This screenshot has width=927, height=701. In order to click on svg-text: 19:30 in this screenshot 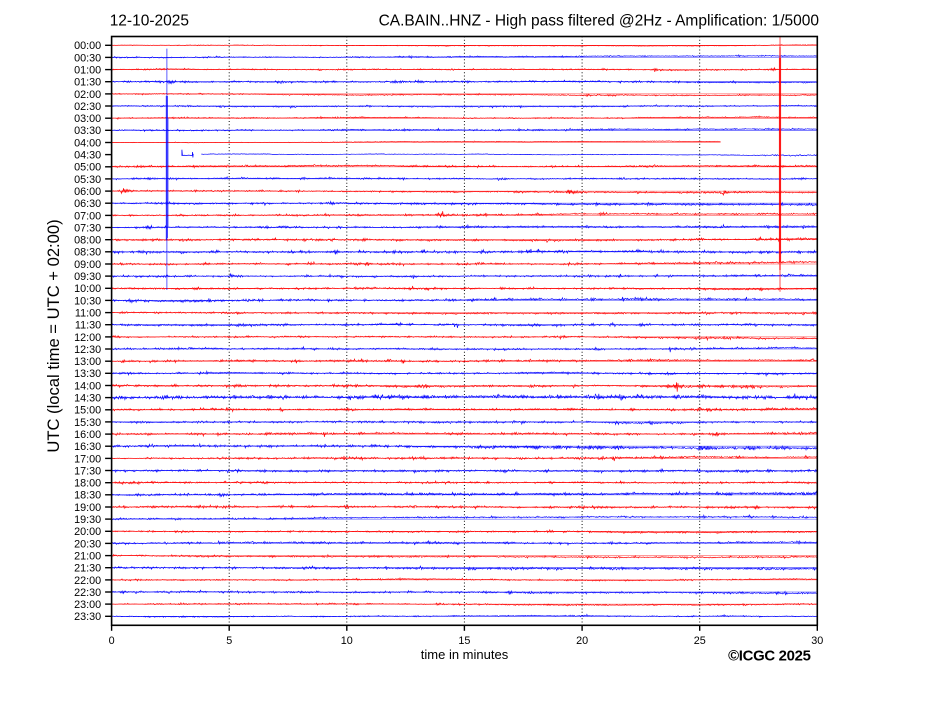, I will do `click(87, 520)`.